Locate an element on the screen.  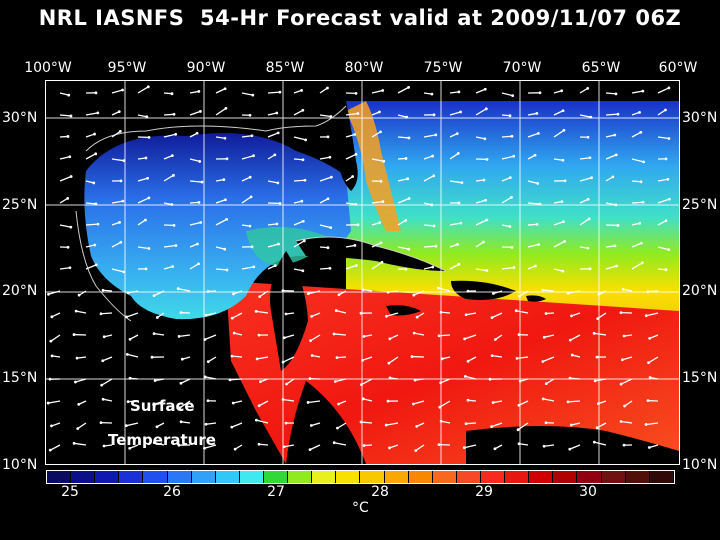
lon-label-100w: 100°W is located at coordinates (48, 68).